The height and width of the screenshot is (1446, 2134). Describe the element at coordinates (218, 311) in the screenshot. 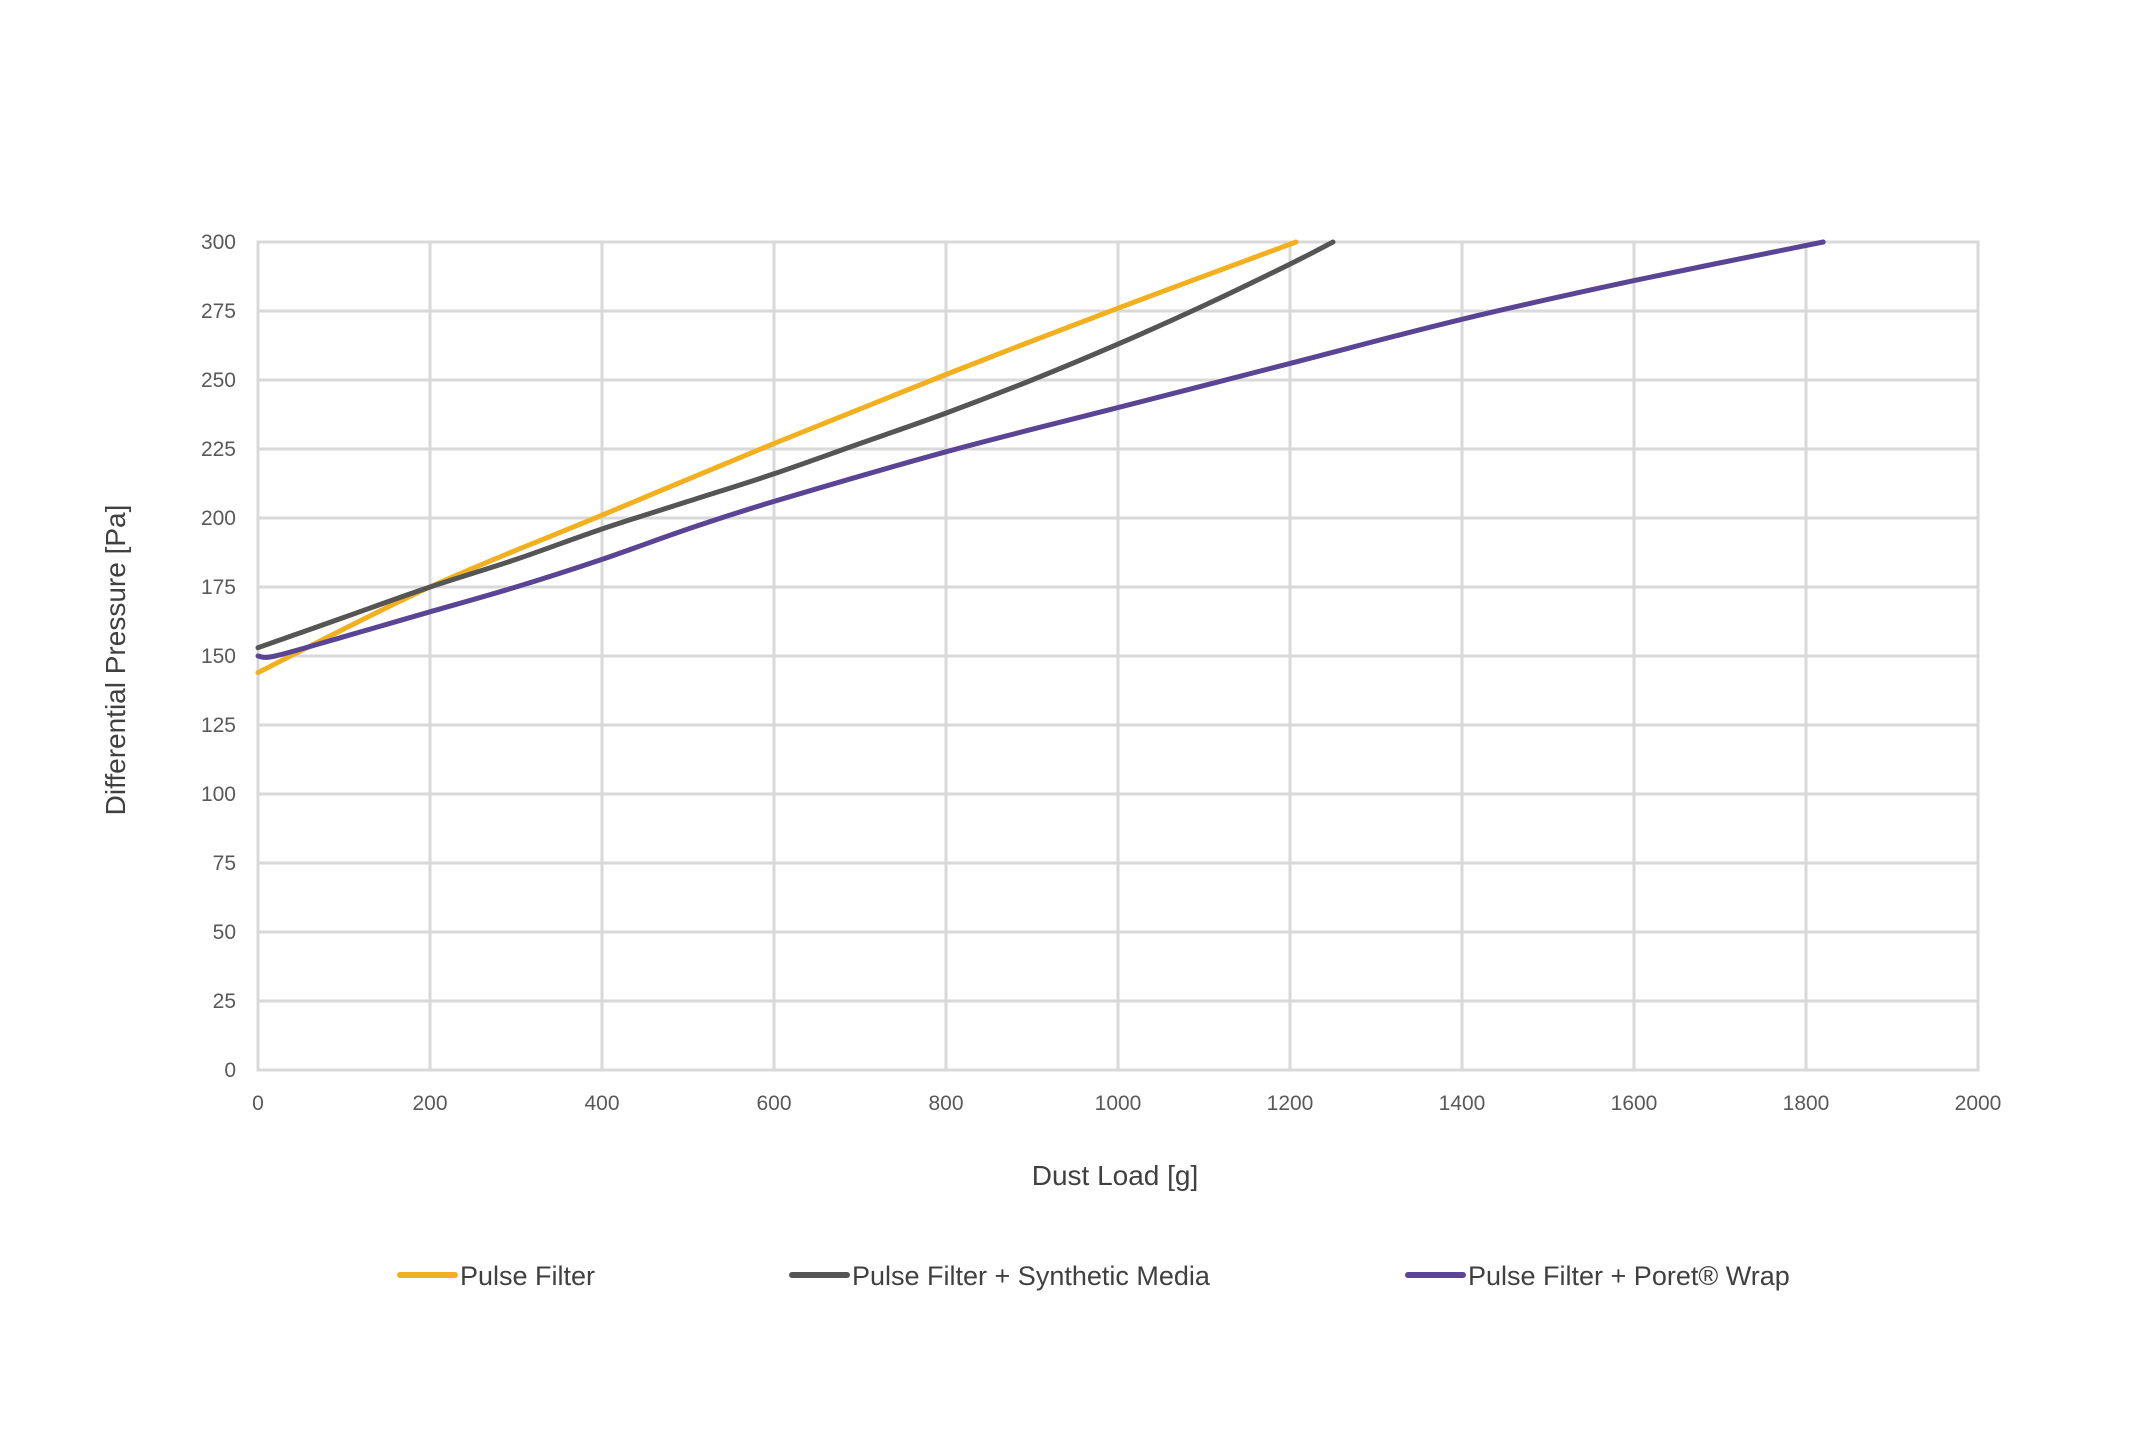

I see `y-tick-label: 275` at that location.